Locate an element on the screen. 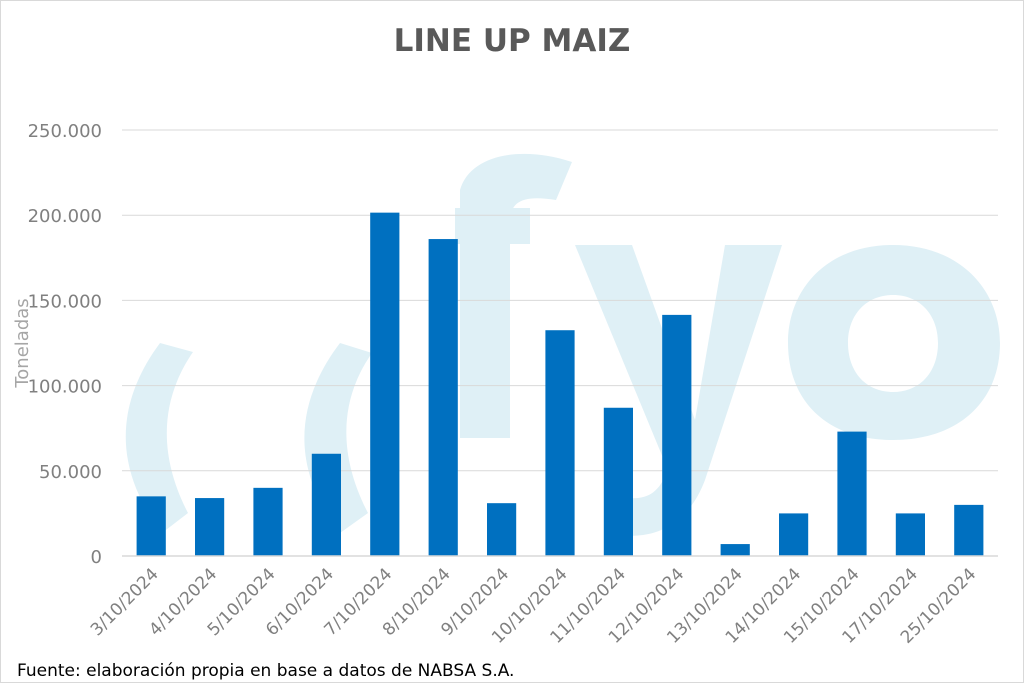  y-tick-label: 150.000 is located at coordinates (65, 301).